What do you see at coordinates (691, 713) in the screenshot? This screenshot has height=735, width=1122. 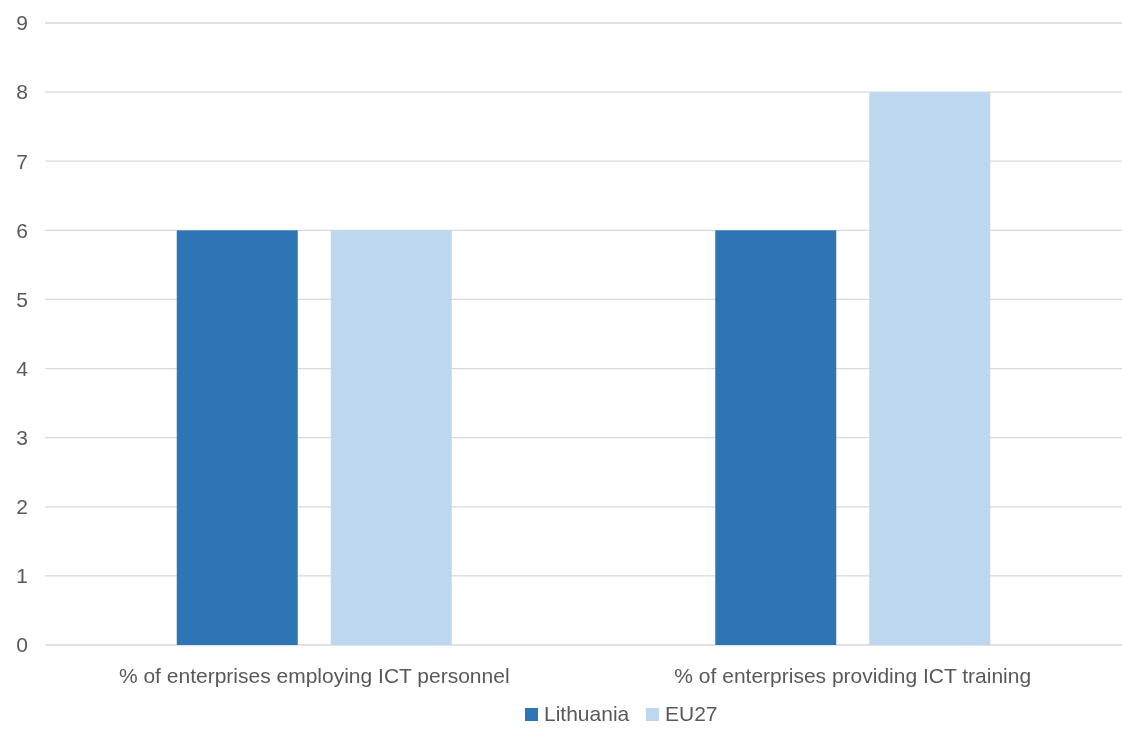 I see `legend-label: EU27` at bounding box center [691, 713].